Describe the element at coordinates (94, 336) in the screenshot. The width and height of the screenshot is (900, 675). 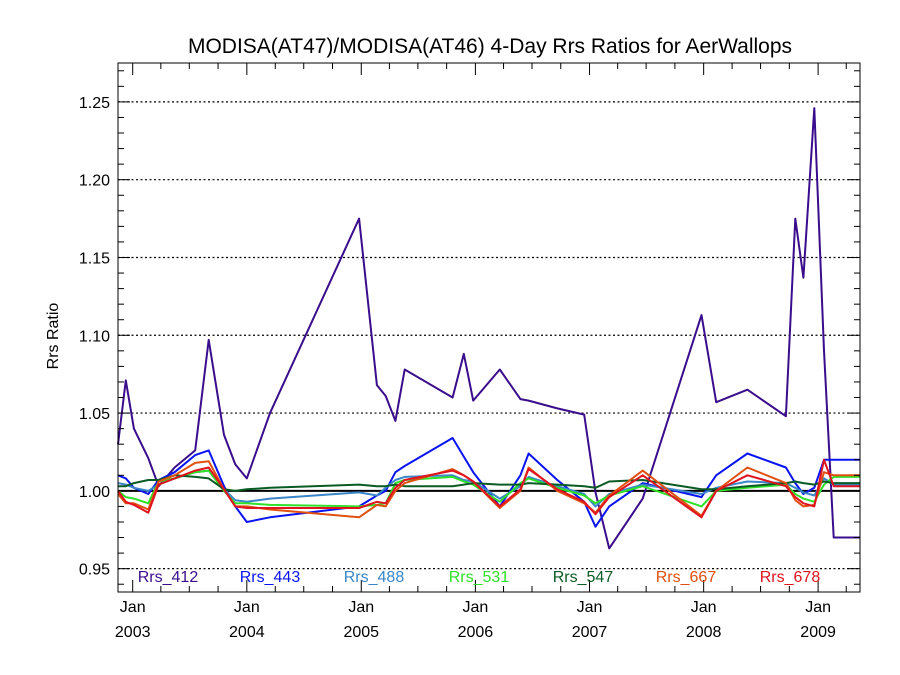
I see `y-tick-label: 1.10` at that location.